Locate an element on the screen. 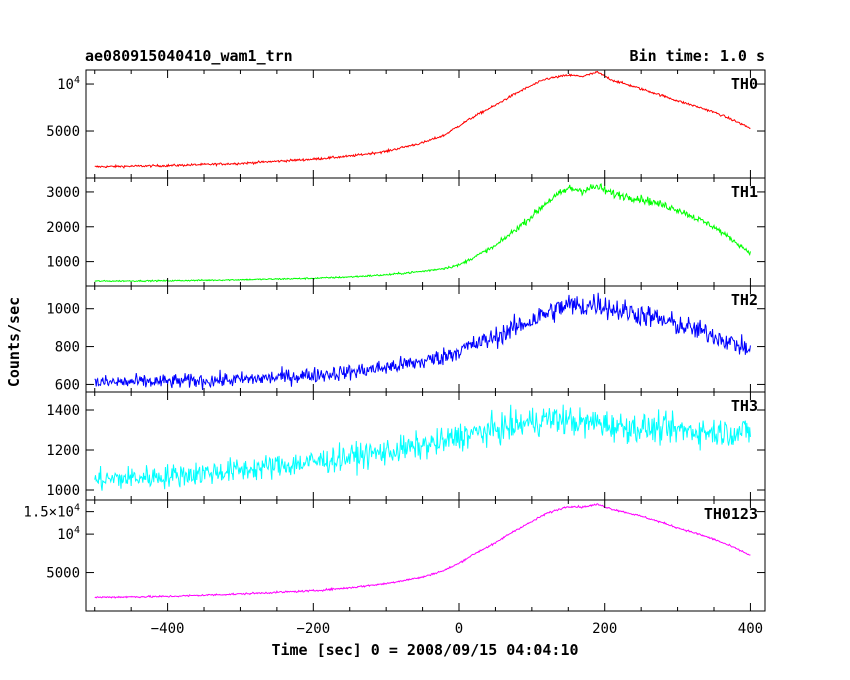 This screenshot has width=850, height=680. x-tick-label: 0 is located at coordinates (459, 629).